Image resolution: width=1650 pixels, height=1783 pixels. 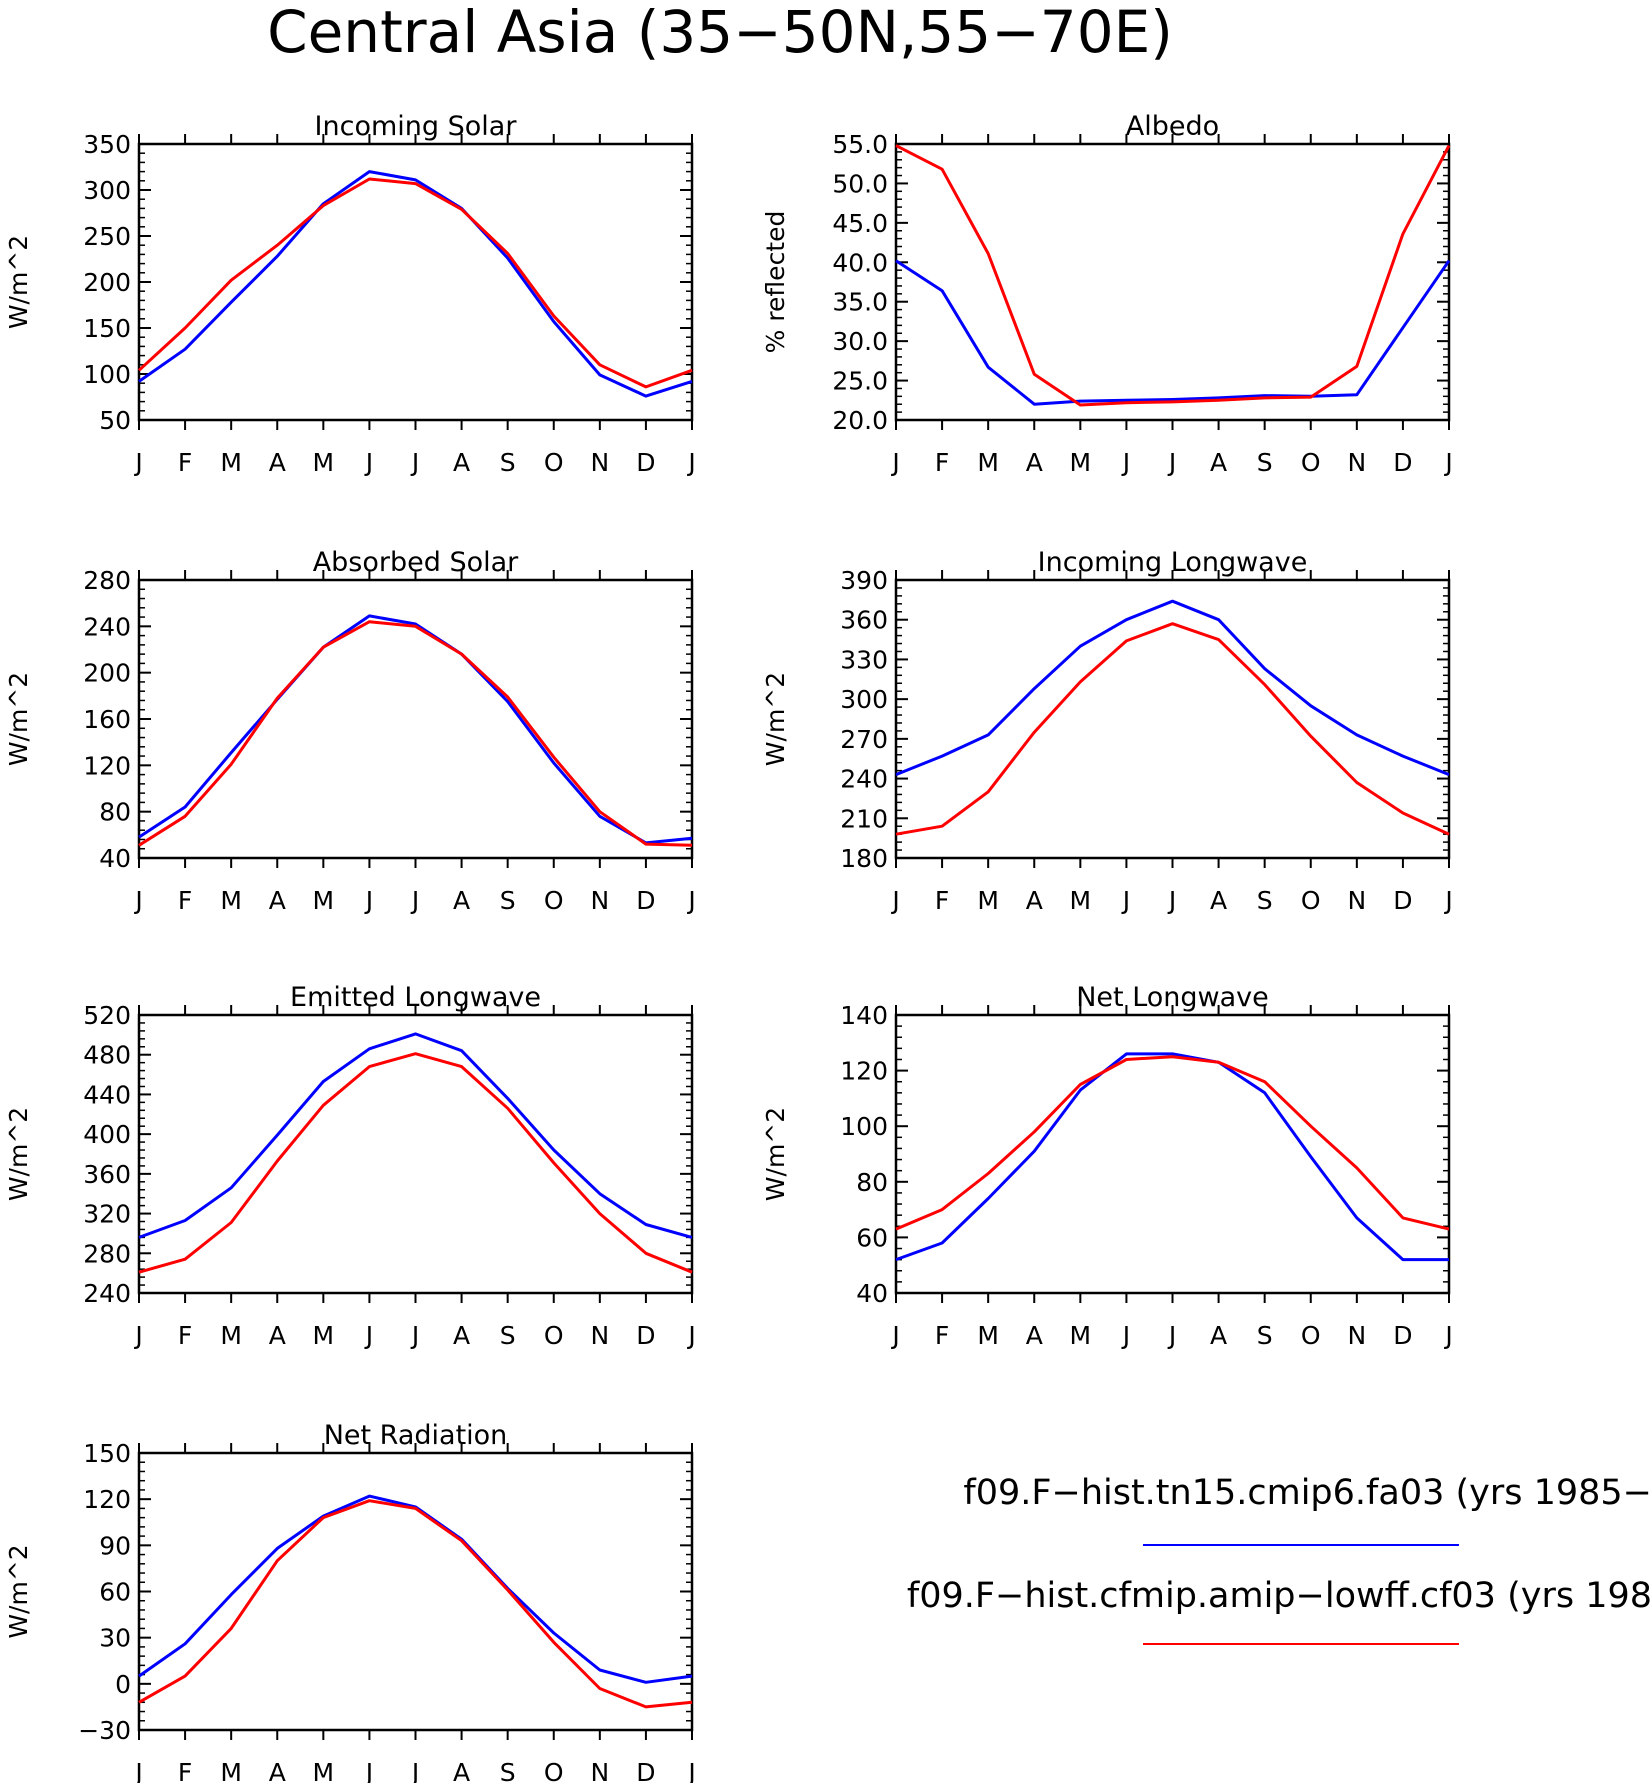 What do you see at coordinates (860, 341) in the screenshot?
I see `y-tick-label: 30.0` at bounding box center [860, 341].